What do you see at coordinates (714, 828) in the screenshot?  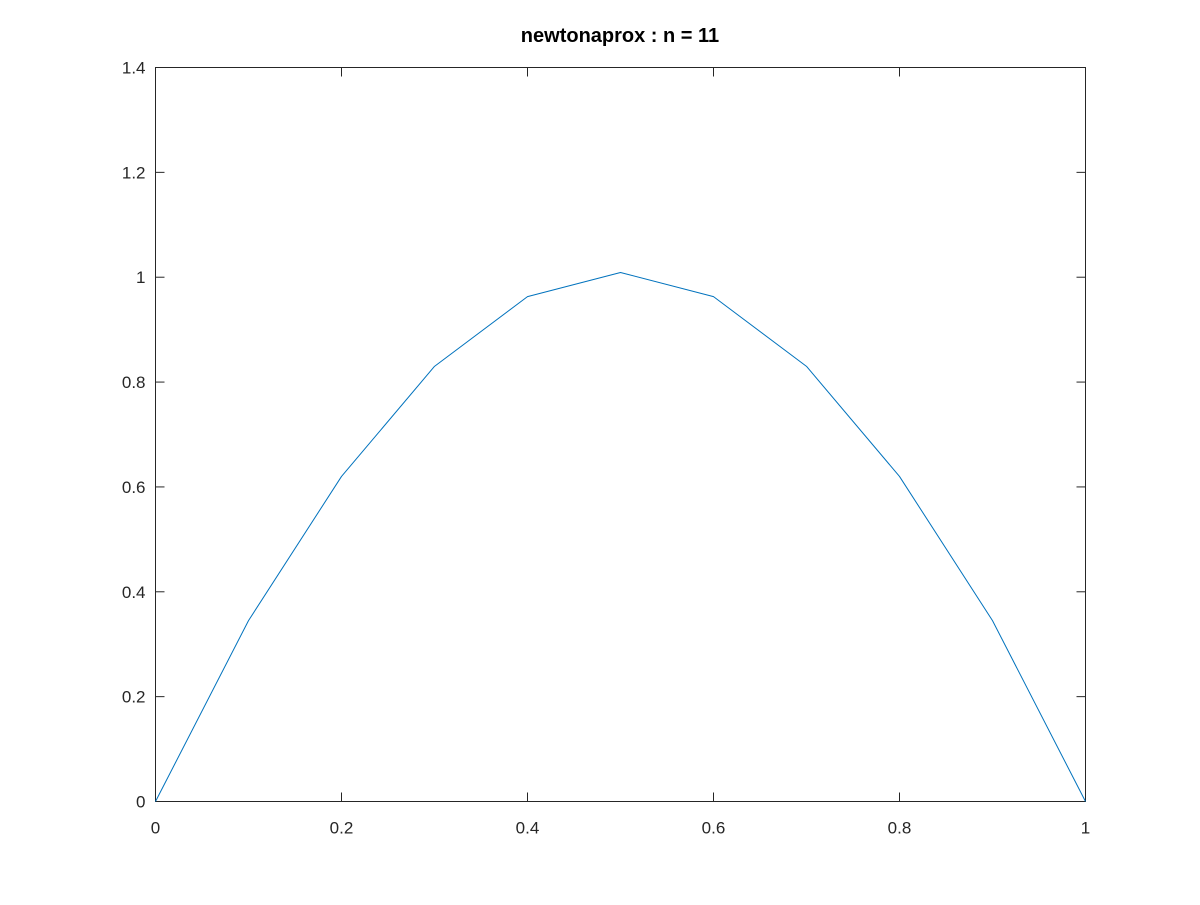 I see `x-tick-label: 0.6` at bounding box center [714, 828].